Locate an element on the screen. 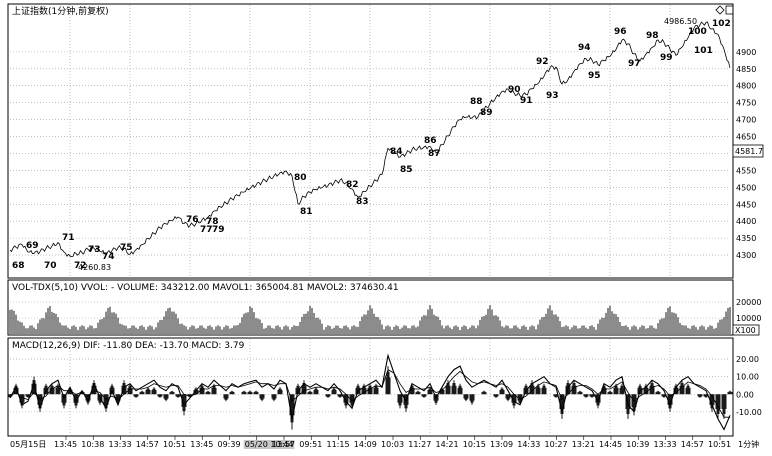 This screenshot has width=772, height=456. x-tick-highlight is located at coordinates (269, 444).